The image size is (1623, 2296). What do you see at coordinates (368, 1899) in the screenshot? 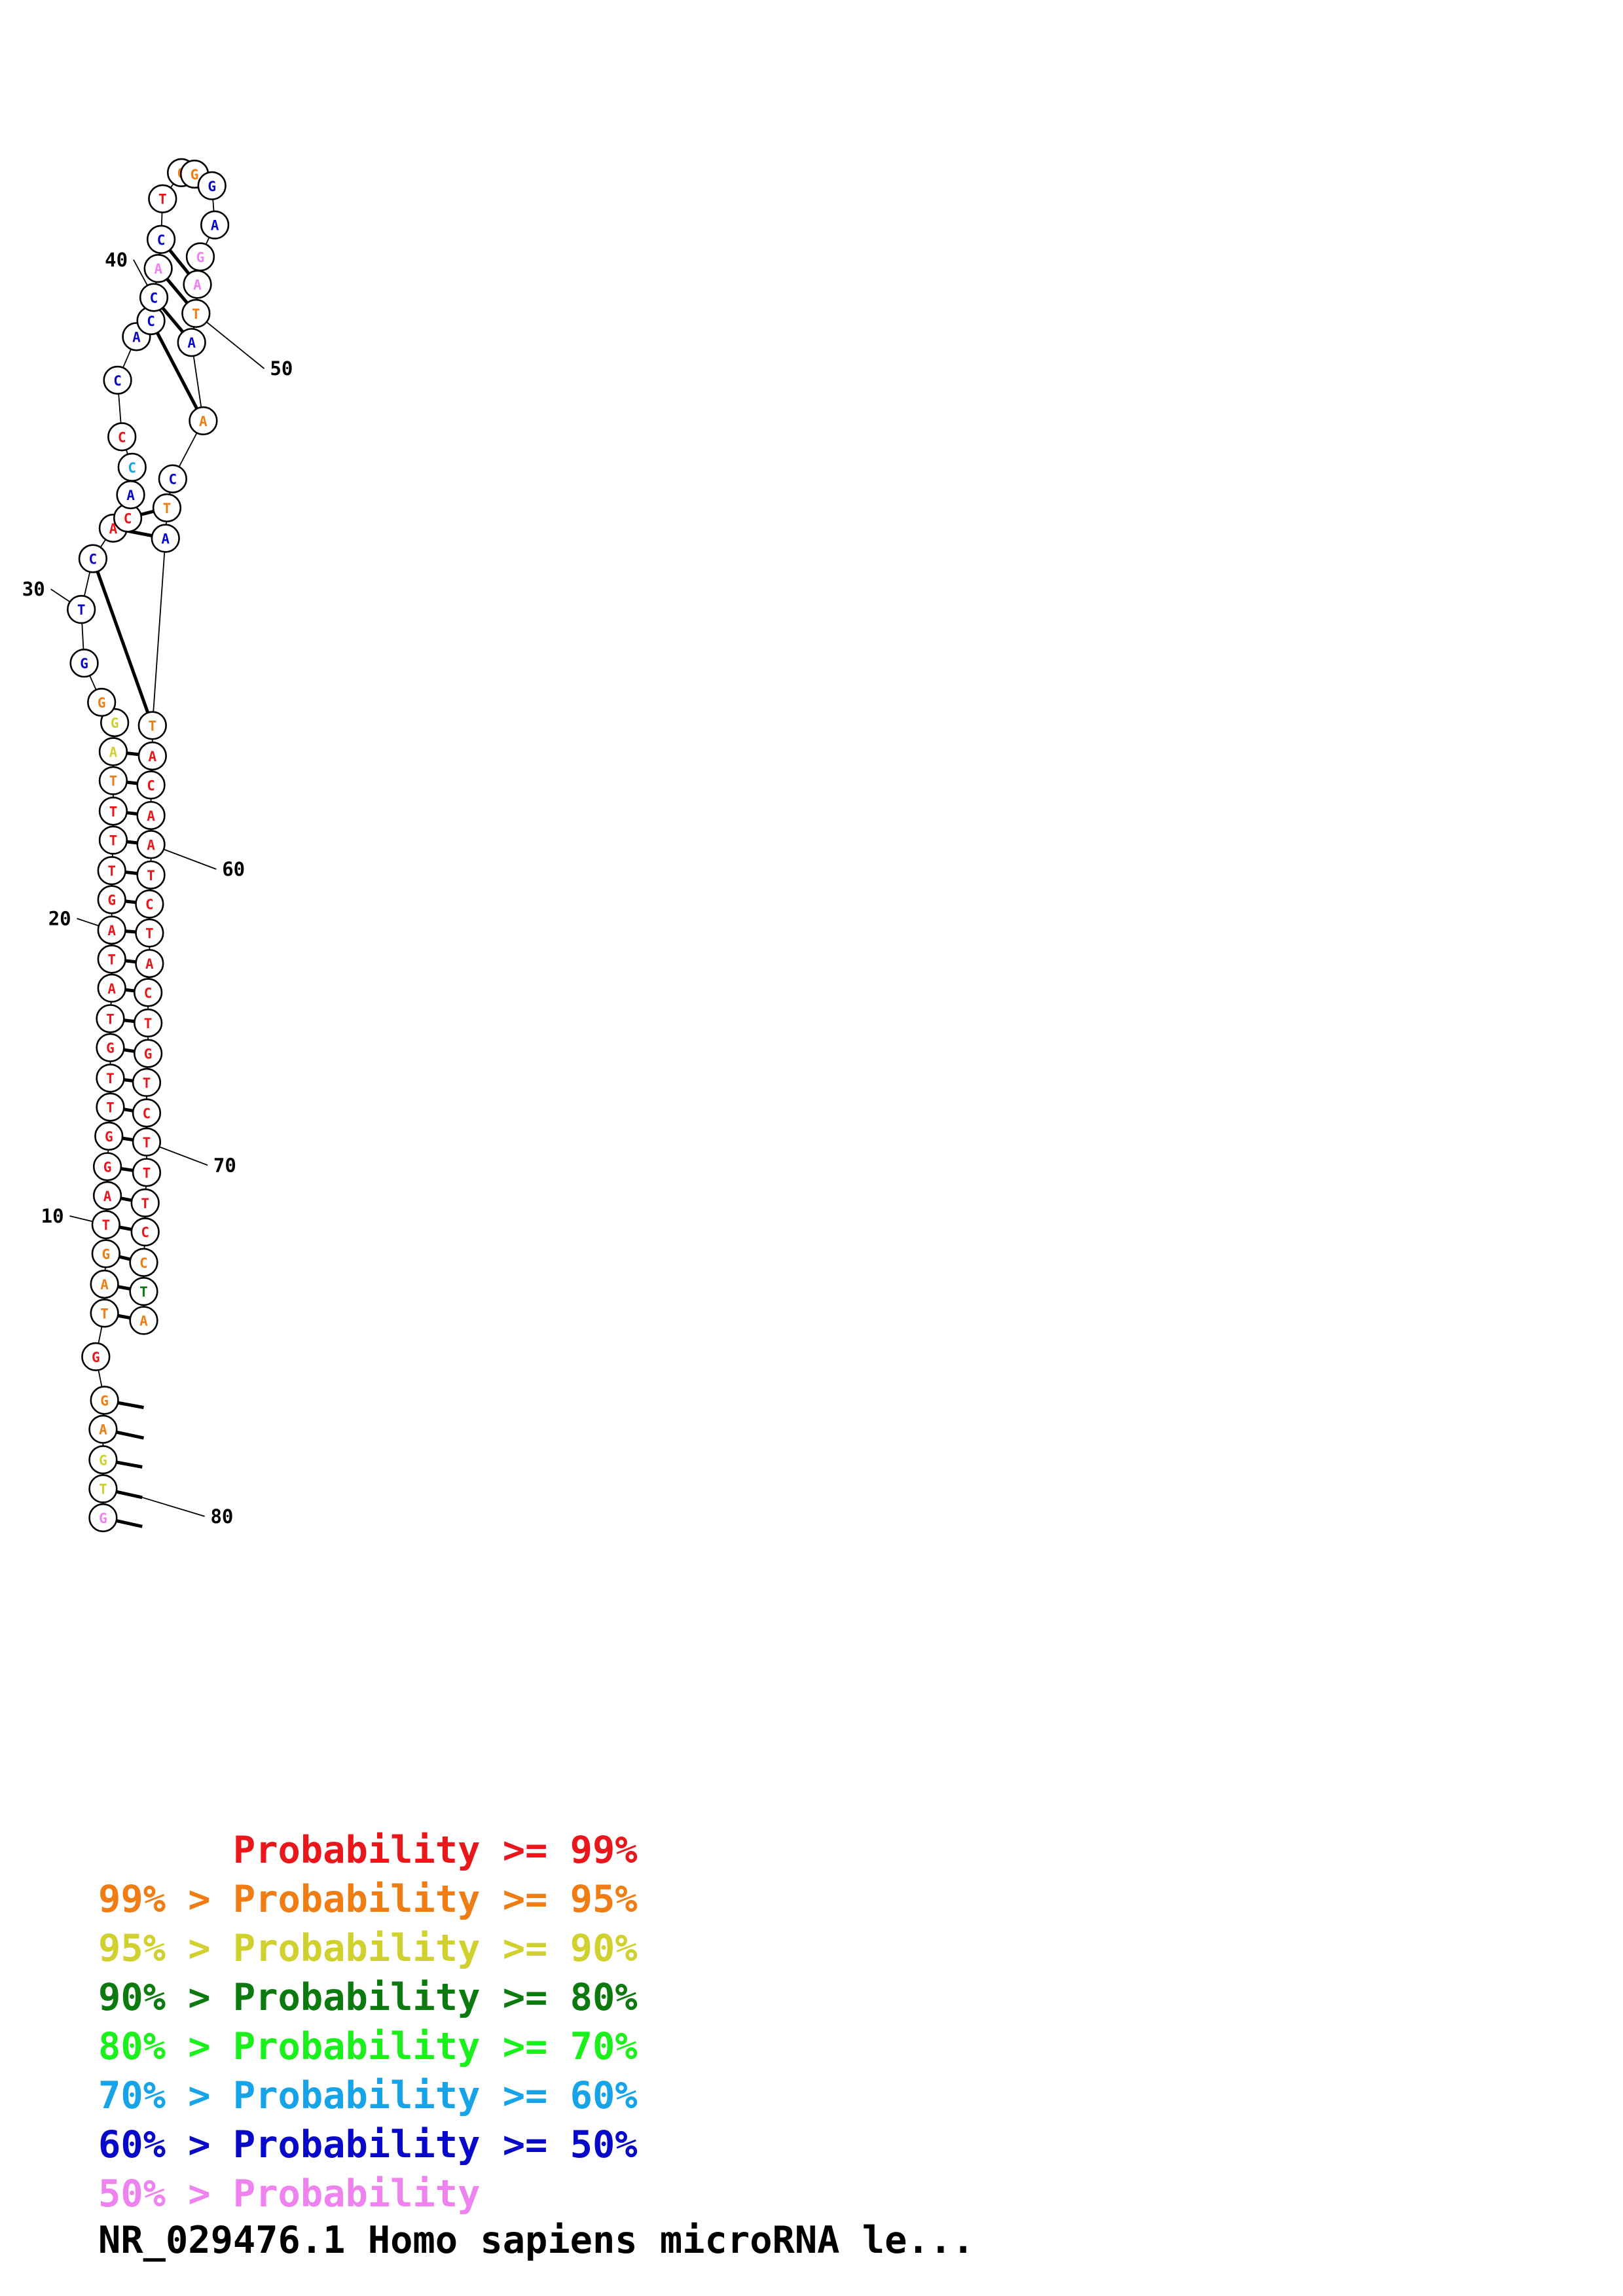
I see `legend-row: 99% > Probability >= 95%` at bounding box center [368, 1899].